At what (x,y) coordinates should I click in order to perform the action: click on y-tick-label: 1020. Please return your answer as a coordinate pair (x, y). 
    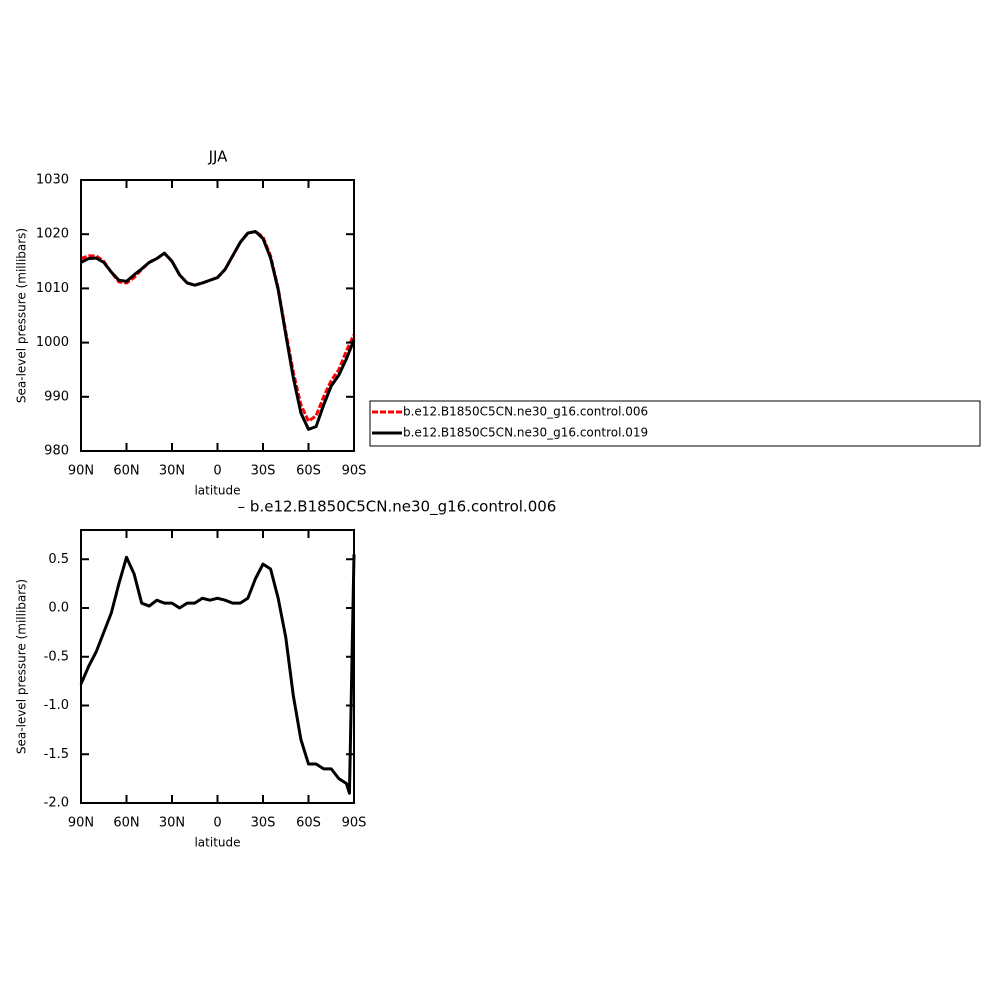
    Looking at the image, I should click on (52, 234).